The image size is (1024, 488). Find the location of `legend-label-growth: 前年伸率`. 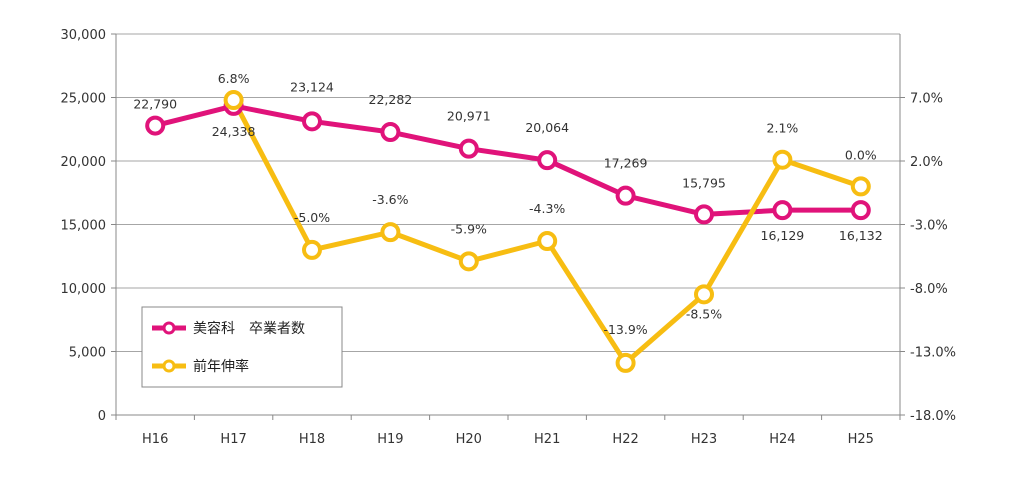

legend-label-growth: 前年伸率 is located at coordinates (221, 366).